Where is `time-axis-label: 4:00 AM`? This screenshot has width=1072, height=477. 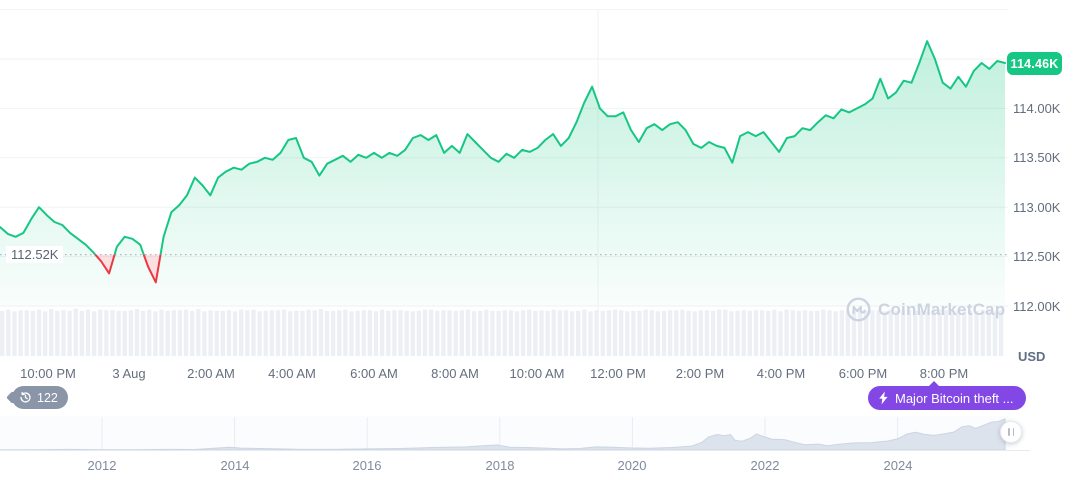
time-axis-label: 4:00 AM is located at coordinates (292, 373).